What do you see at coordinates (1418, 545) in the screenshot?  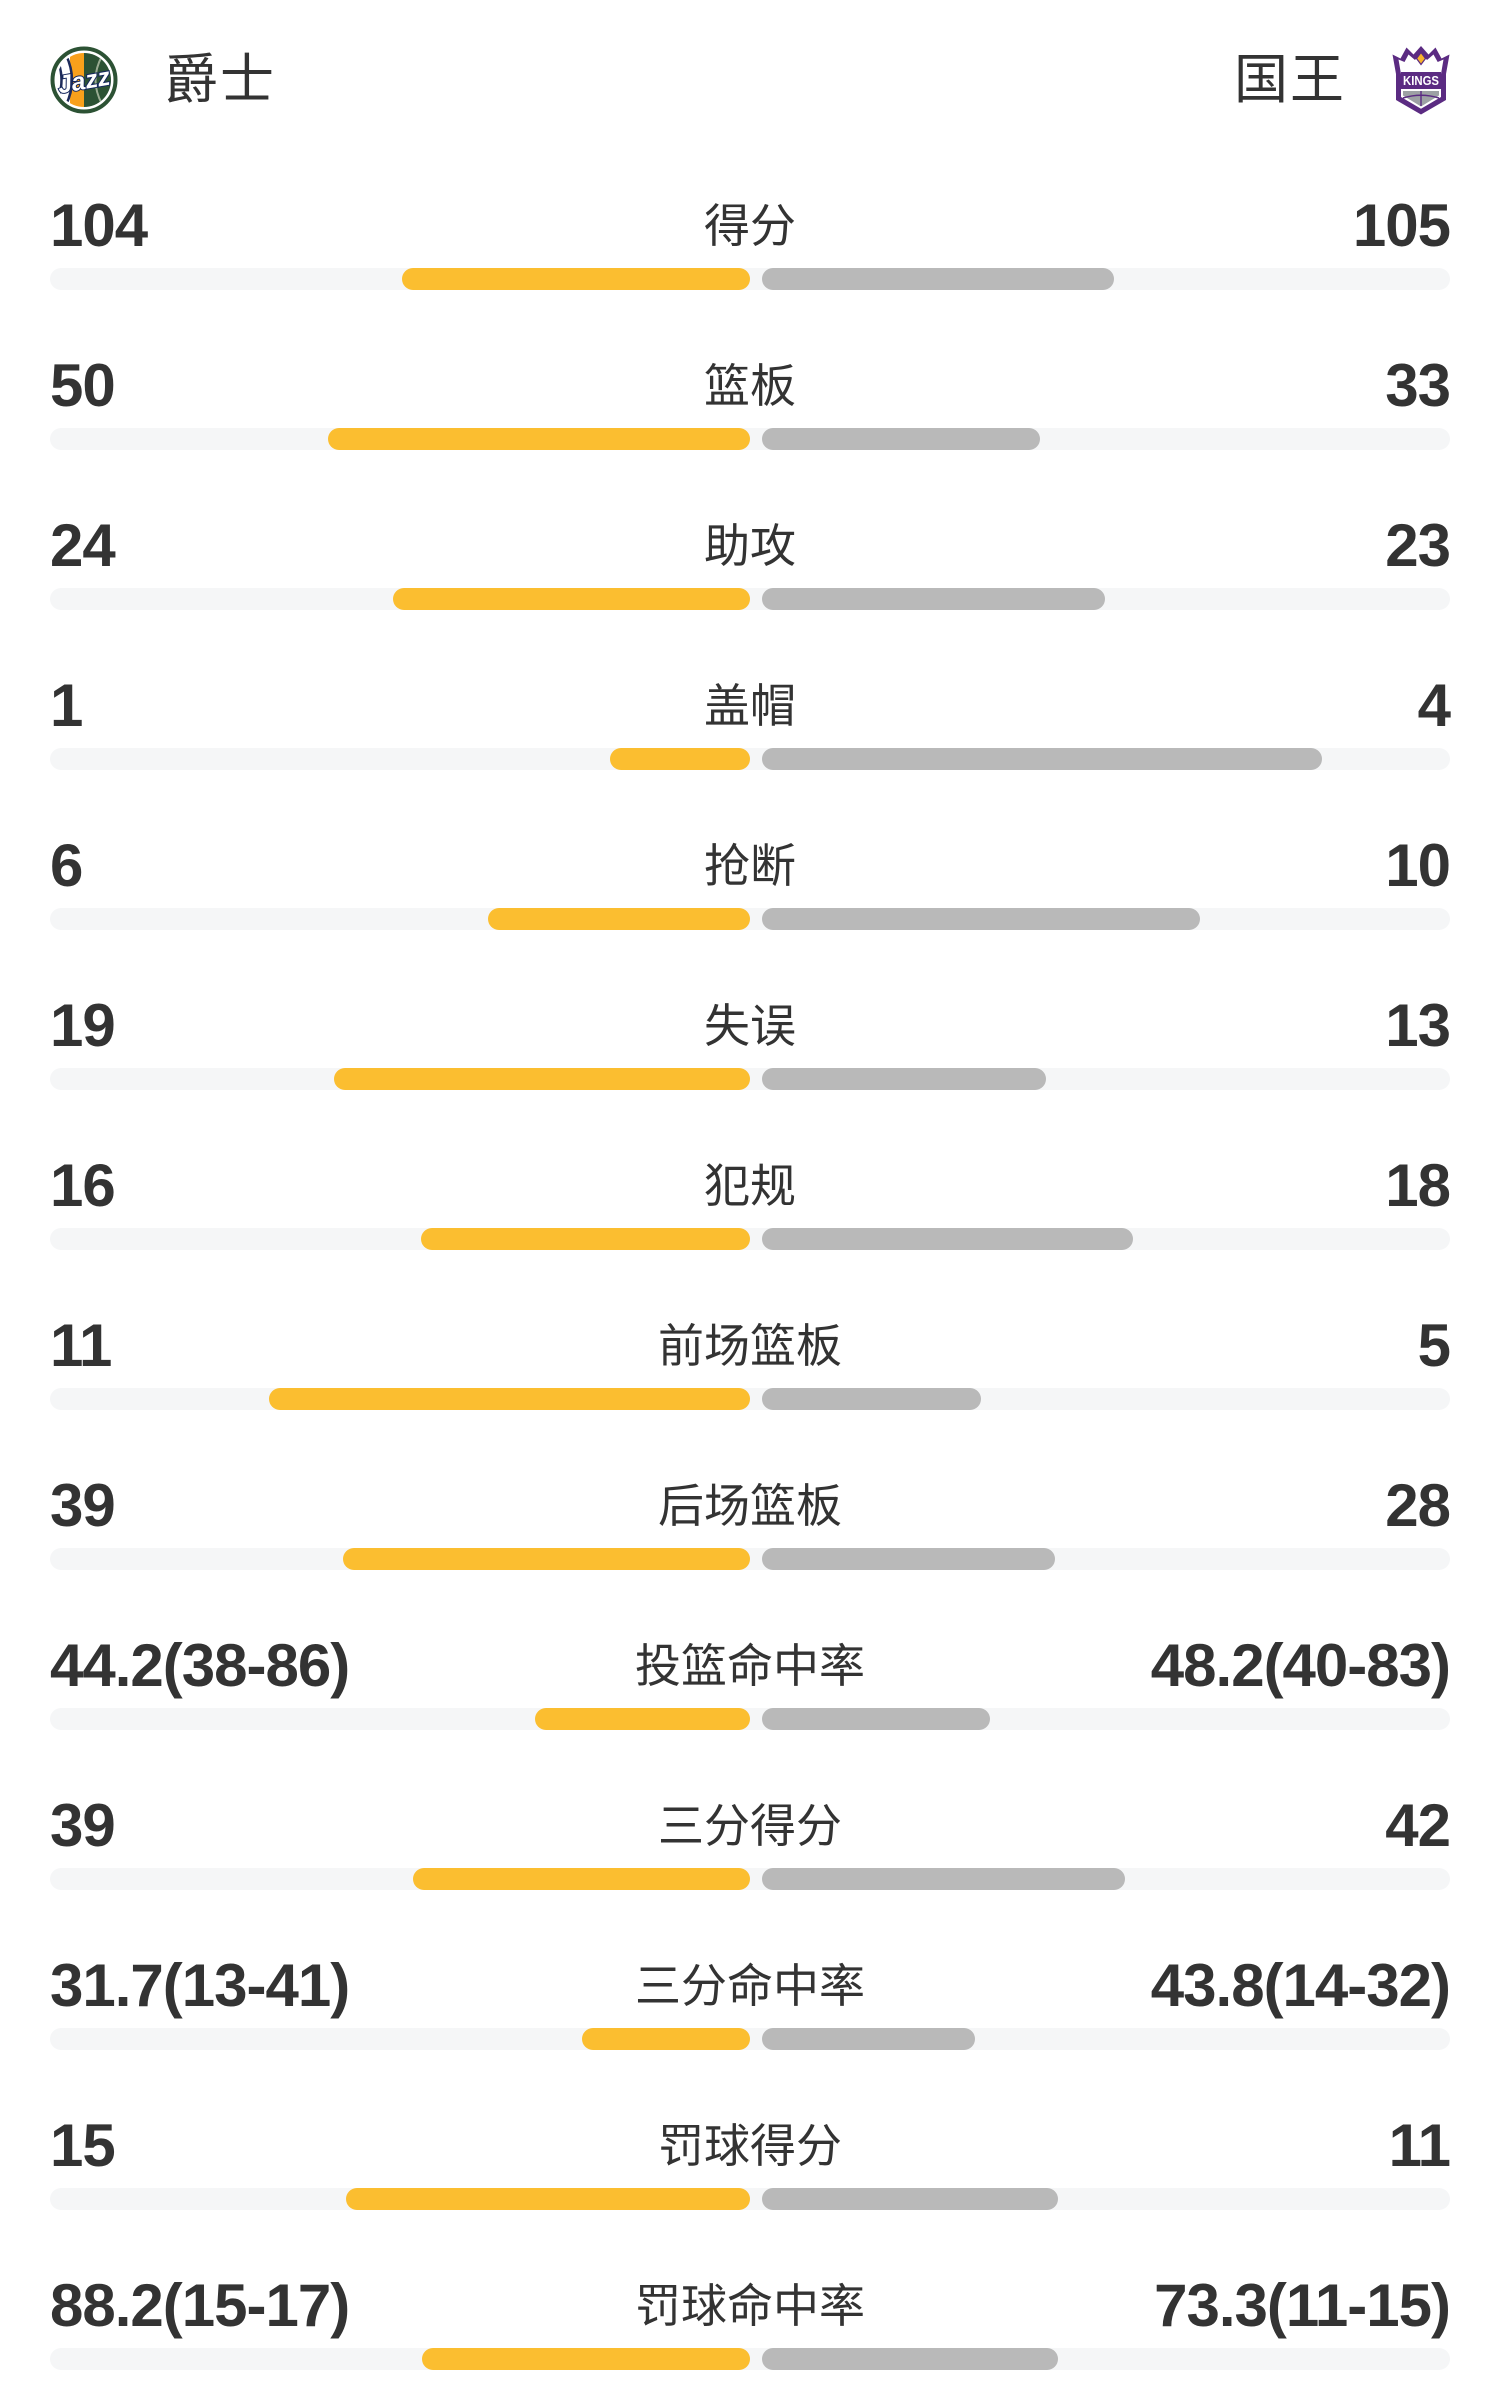 I see `right-team-value: 23` at bounding box center [1418, 545].